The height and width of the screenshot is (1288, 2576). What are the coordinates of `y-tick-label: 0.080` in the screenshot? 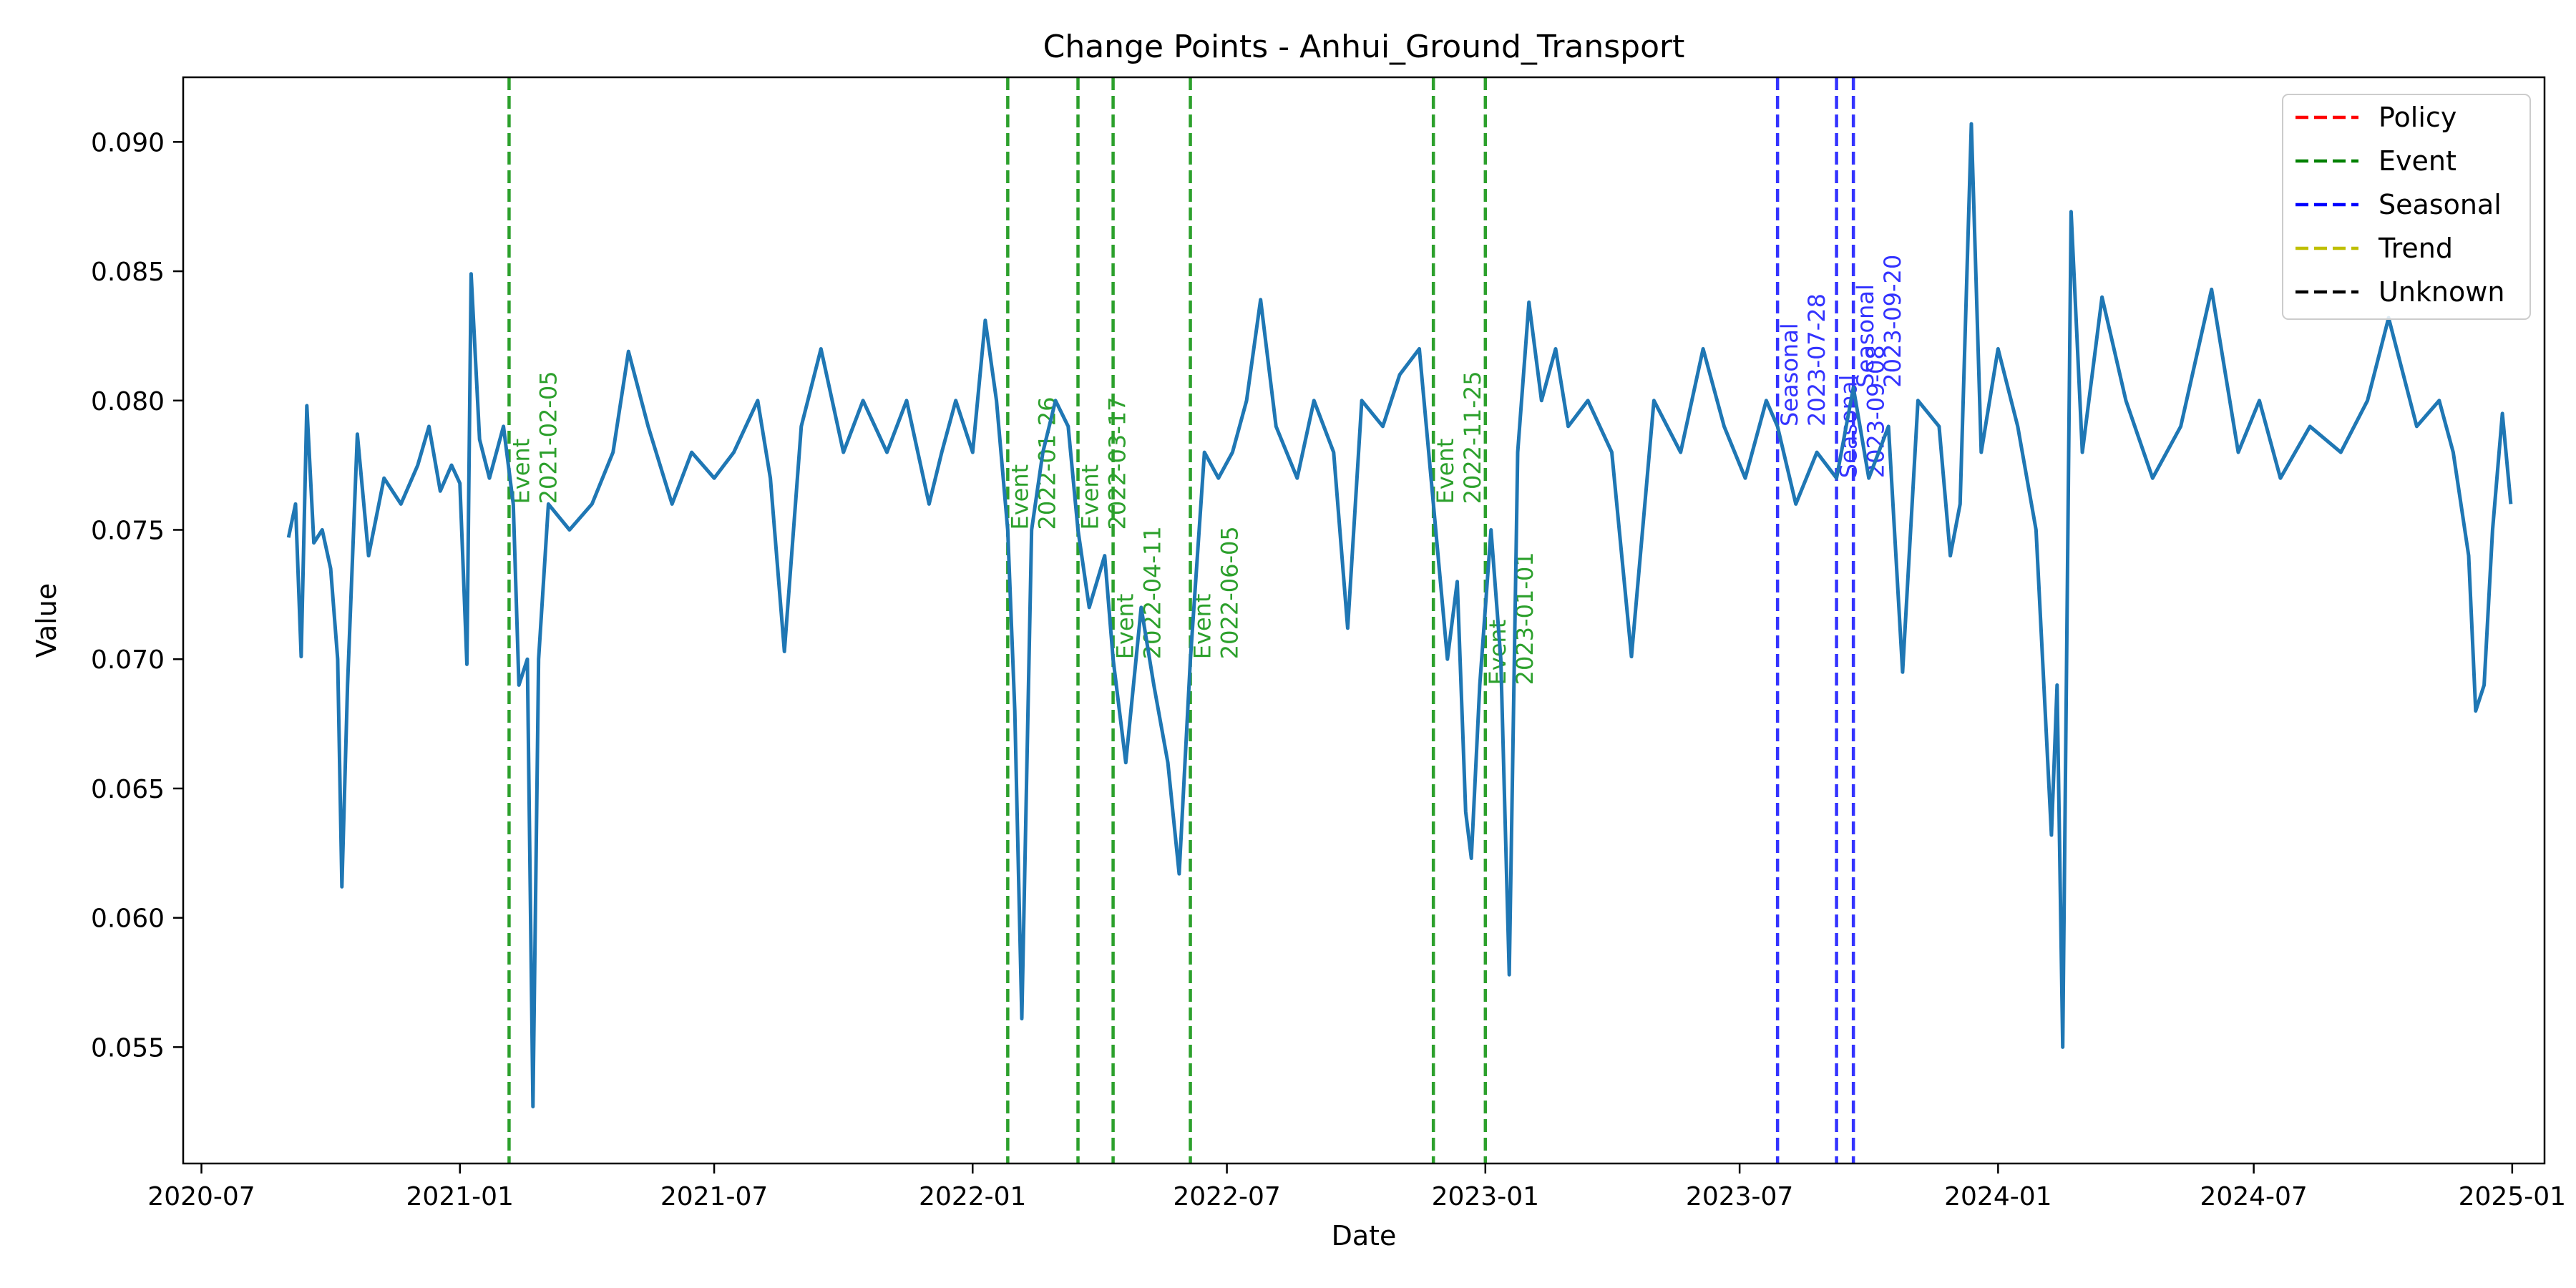 It's located at (128, 401).